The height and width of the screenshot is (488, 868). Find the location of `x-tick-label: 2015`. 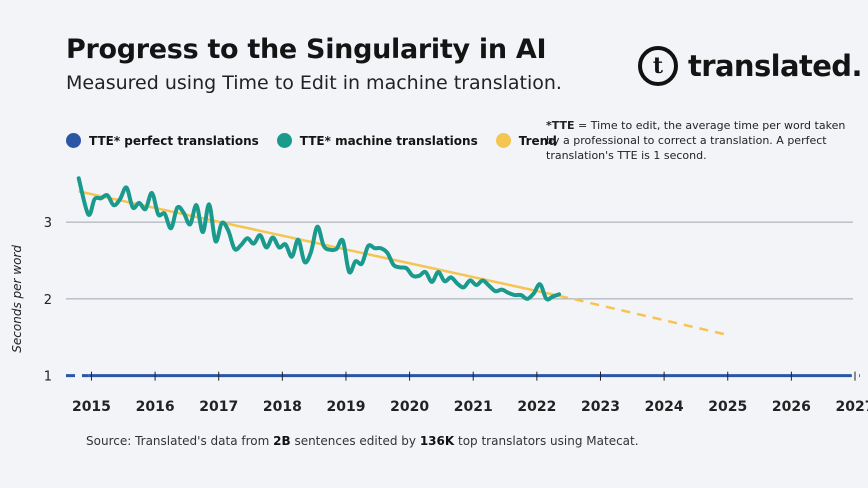

x-tick-label: 2015 is located at coordinates (91, 407).